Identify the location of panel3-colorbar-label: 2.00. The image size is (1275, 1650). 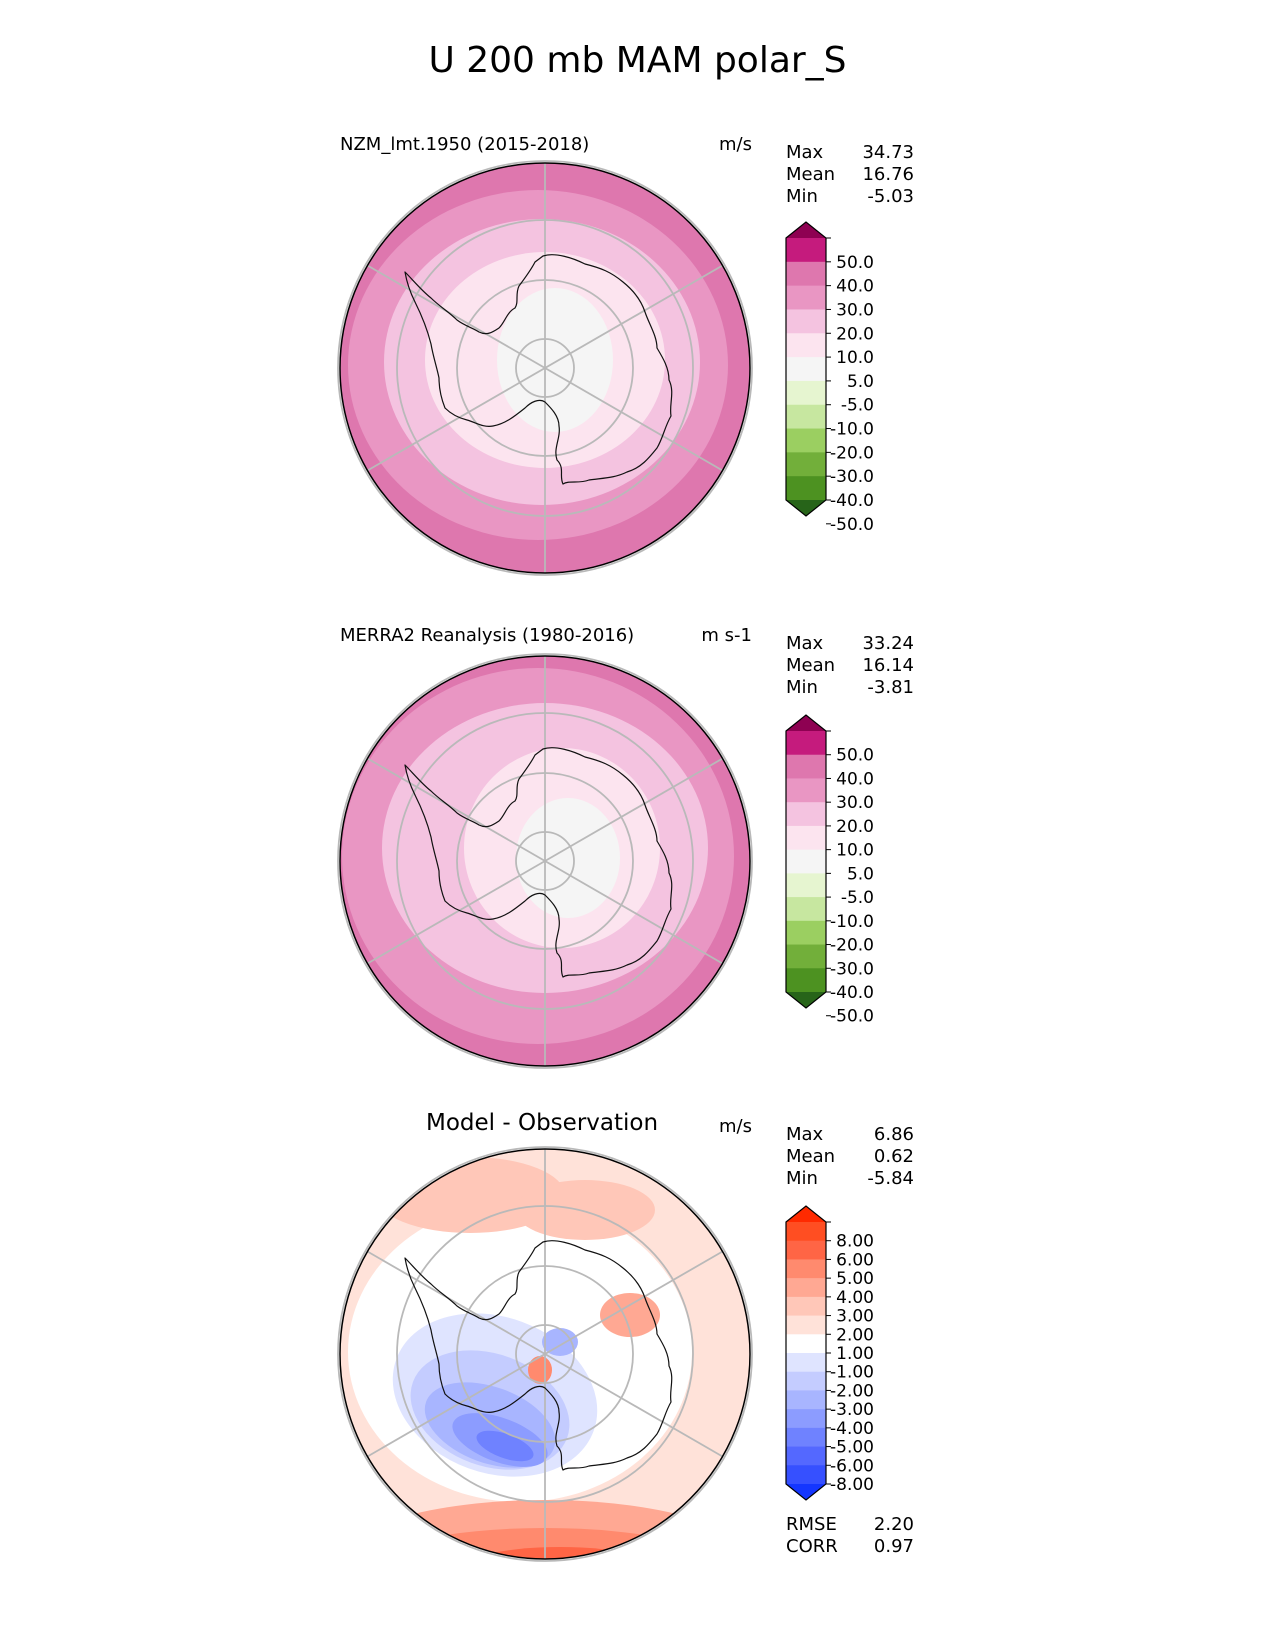
(855, 1335).